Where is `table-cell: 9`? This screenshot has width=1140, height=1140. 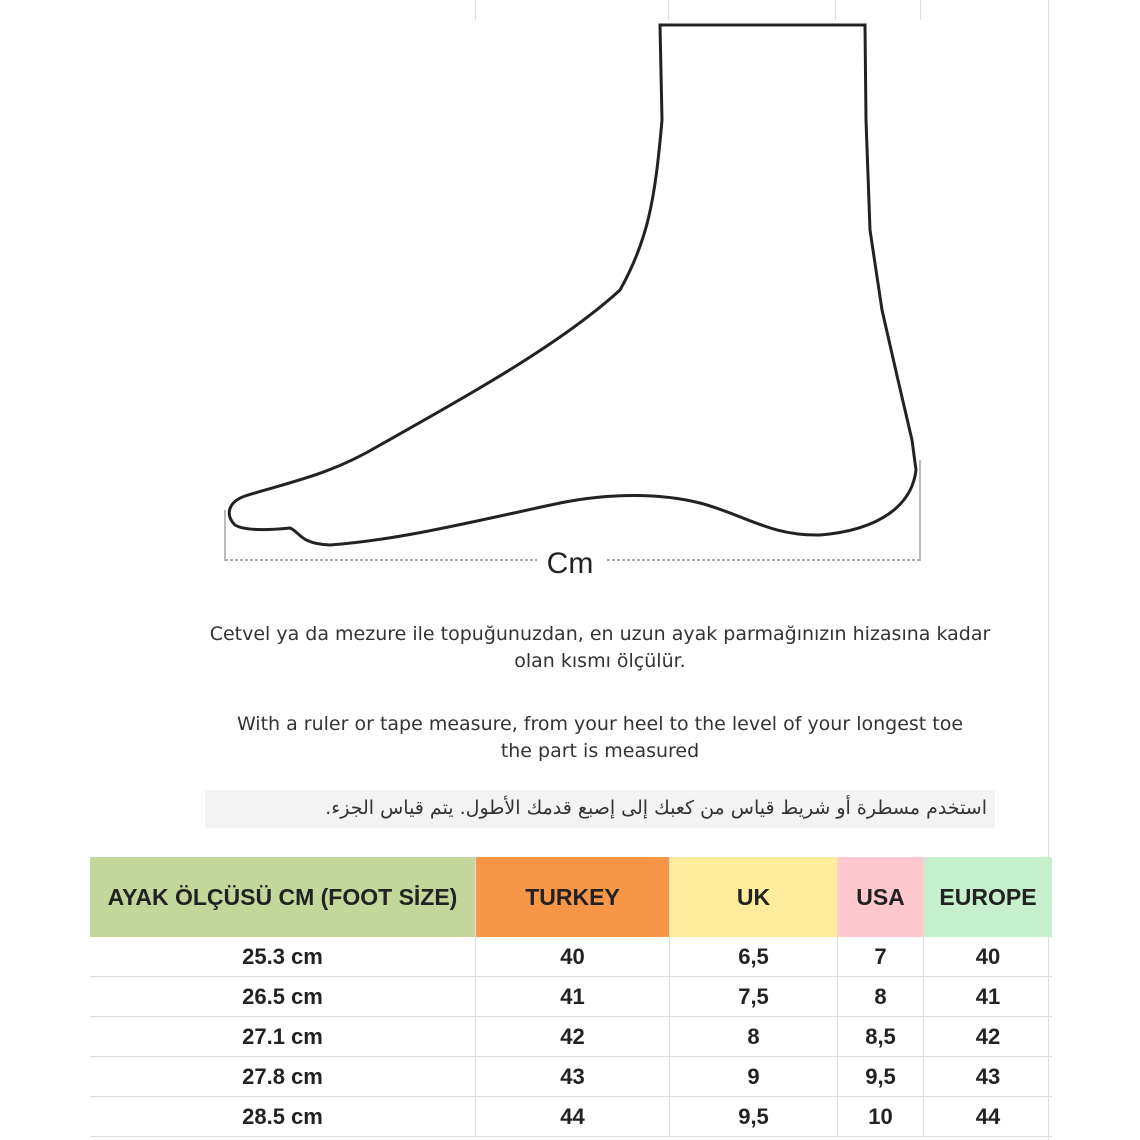
table-cell: 9 is located at coordinates (753, 1076).